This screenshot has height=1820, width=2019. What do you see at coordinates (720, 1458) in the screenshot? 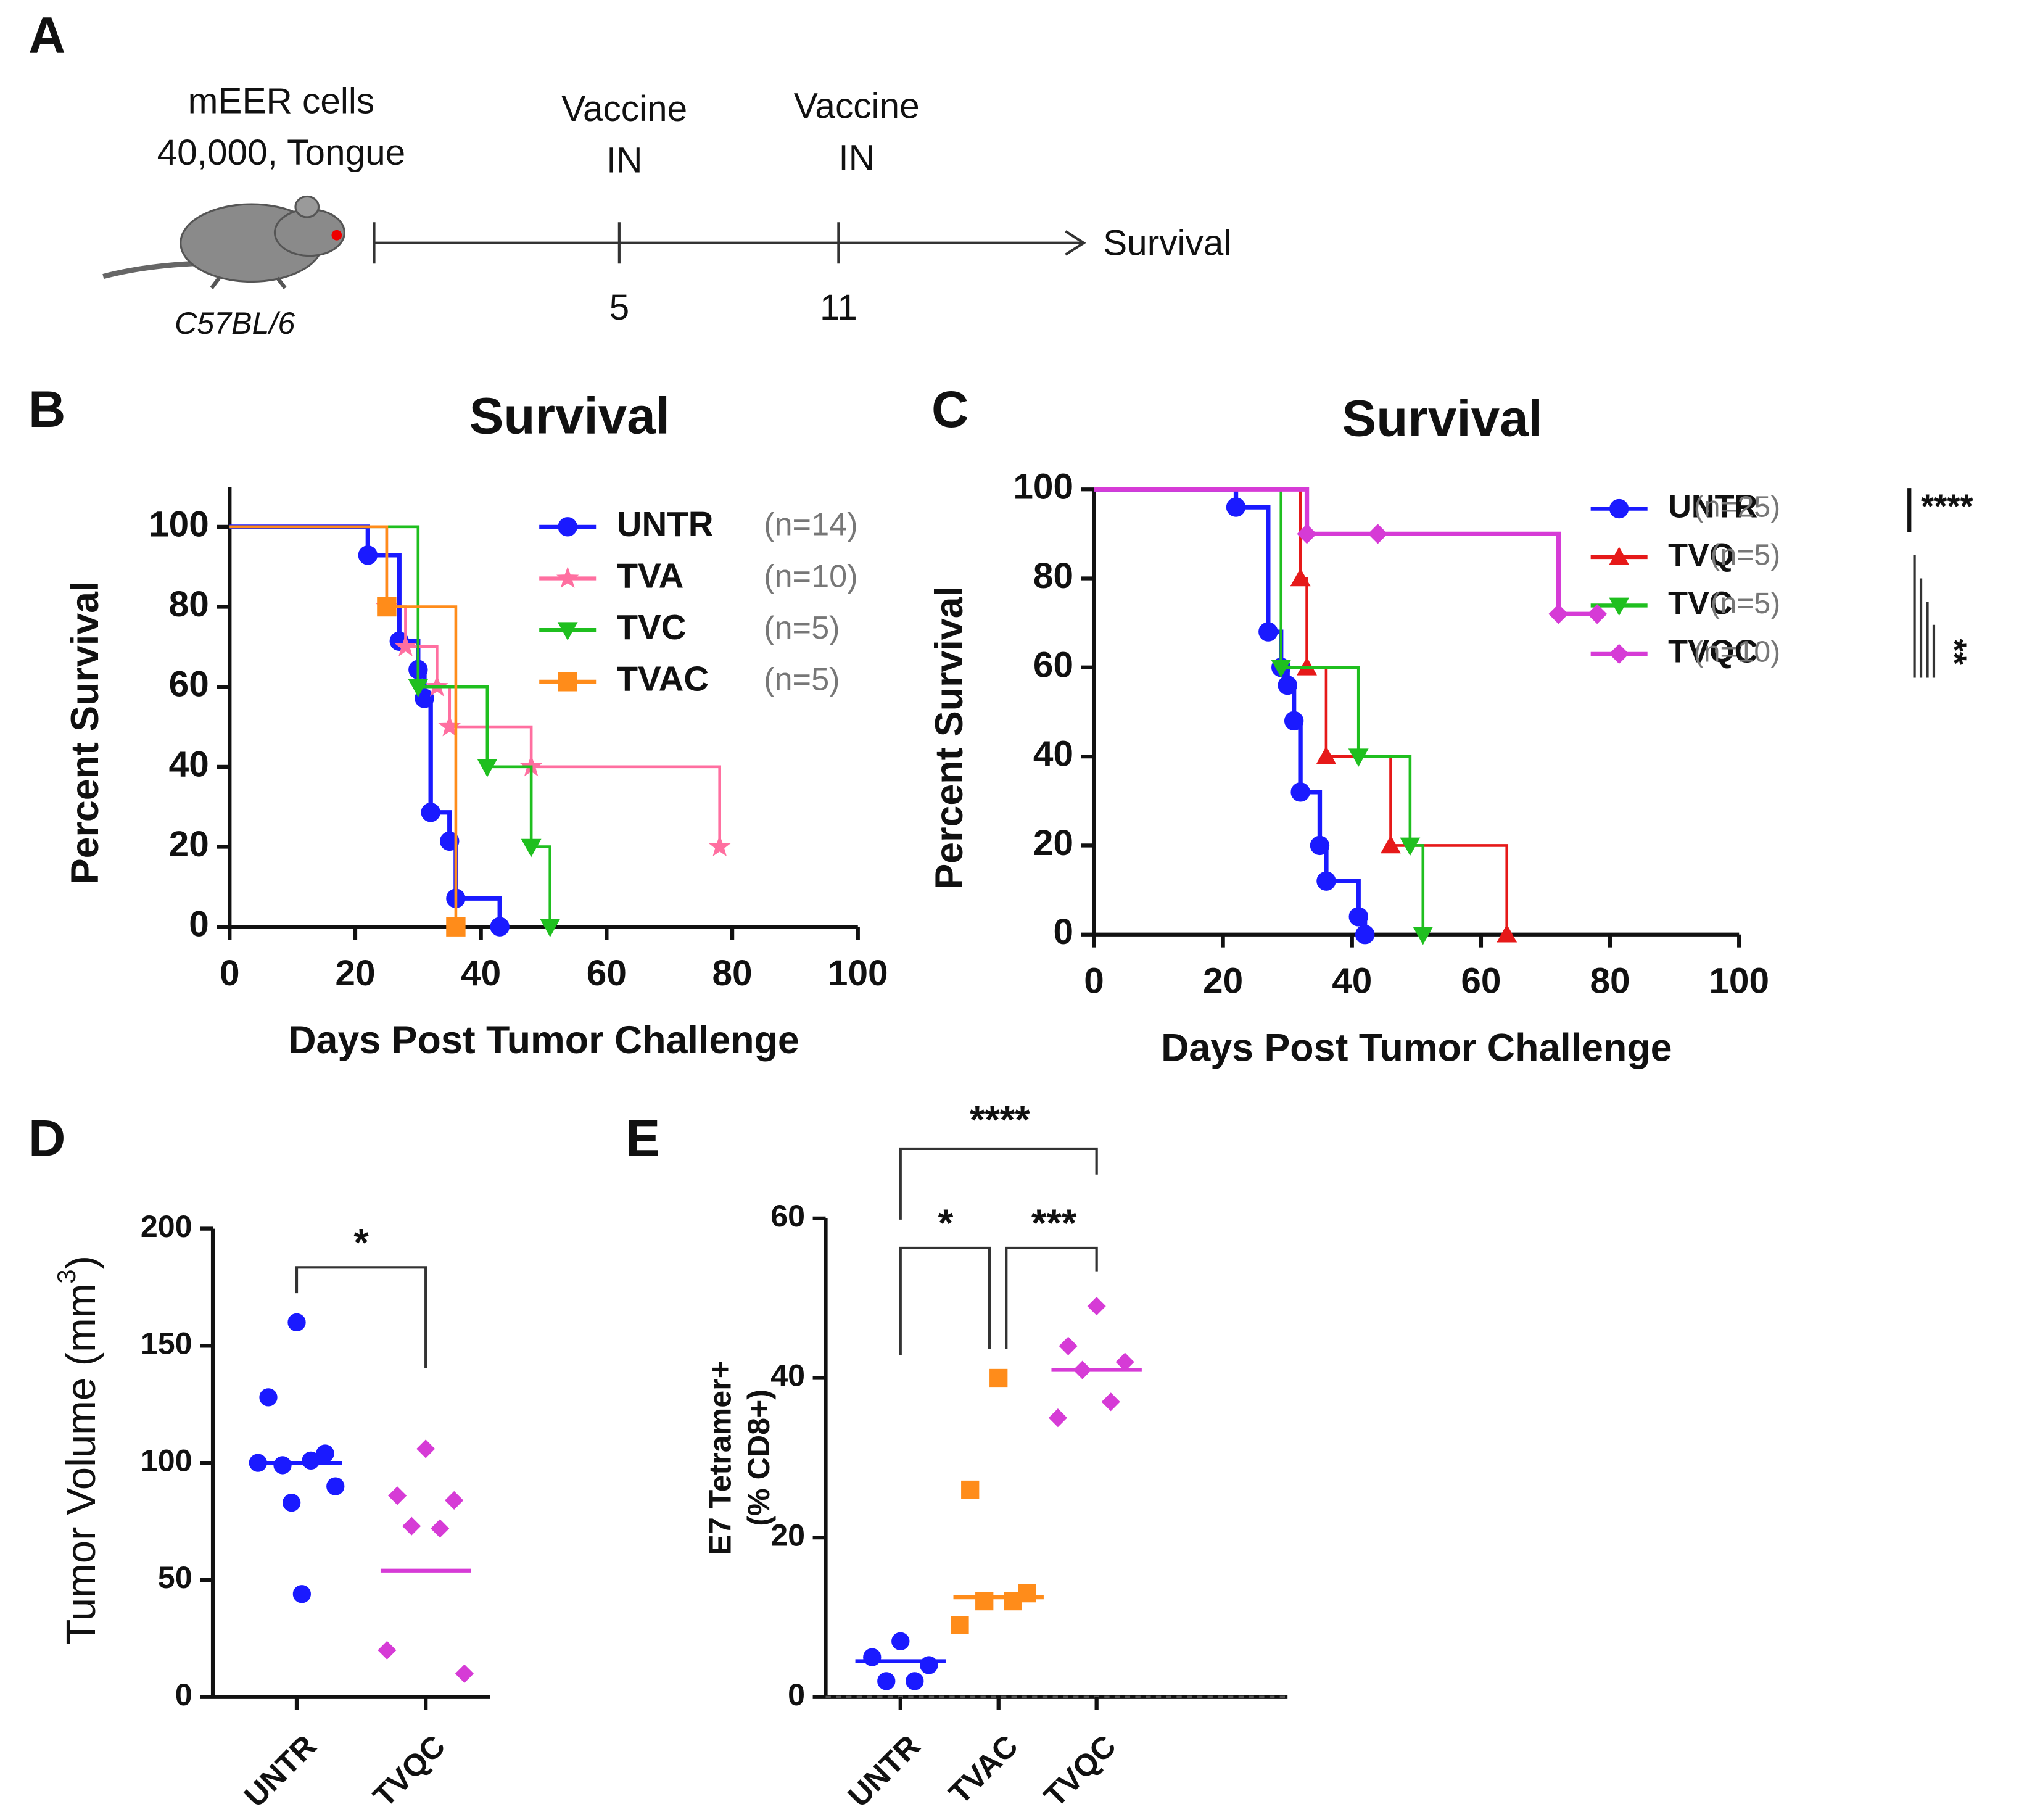
I see `y-axis-title: E7 Tetramer+` at bounding box center [720, 1458].